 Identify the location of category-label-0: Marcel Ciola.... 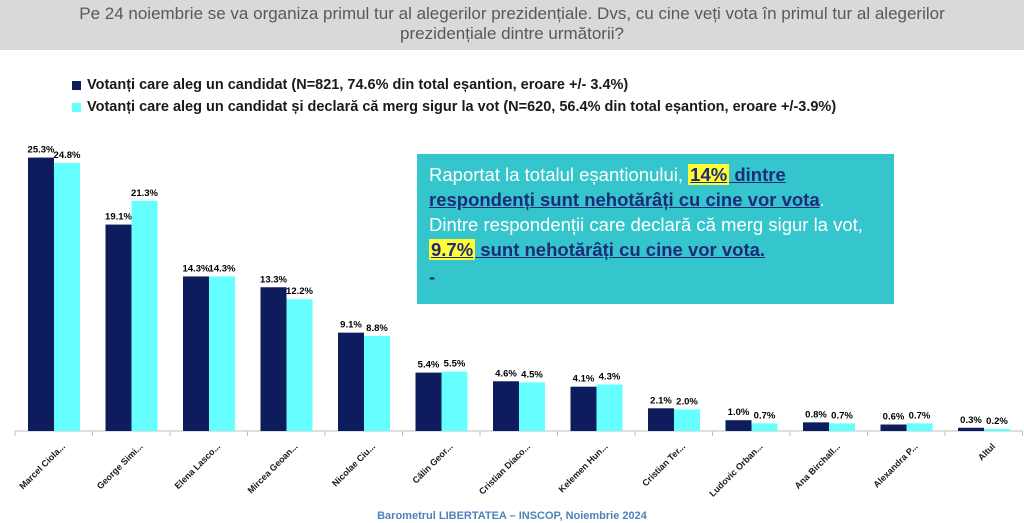
(42, 466).